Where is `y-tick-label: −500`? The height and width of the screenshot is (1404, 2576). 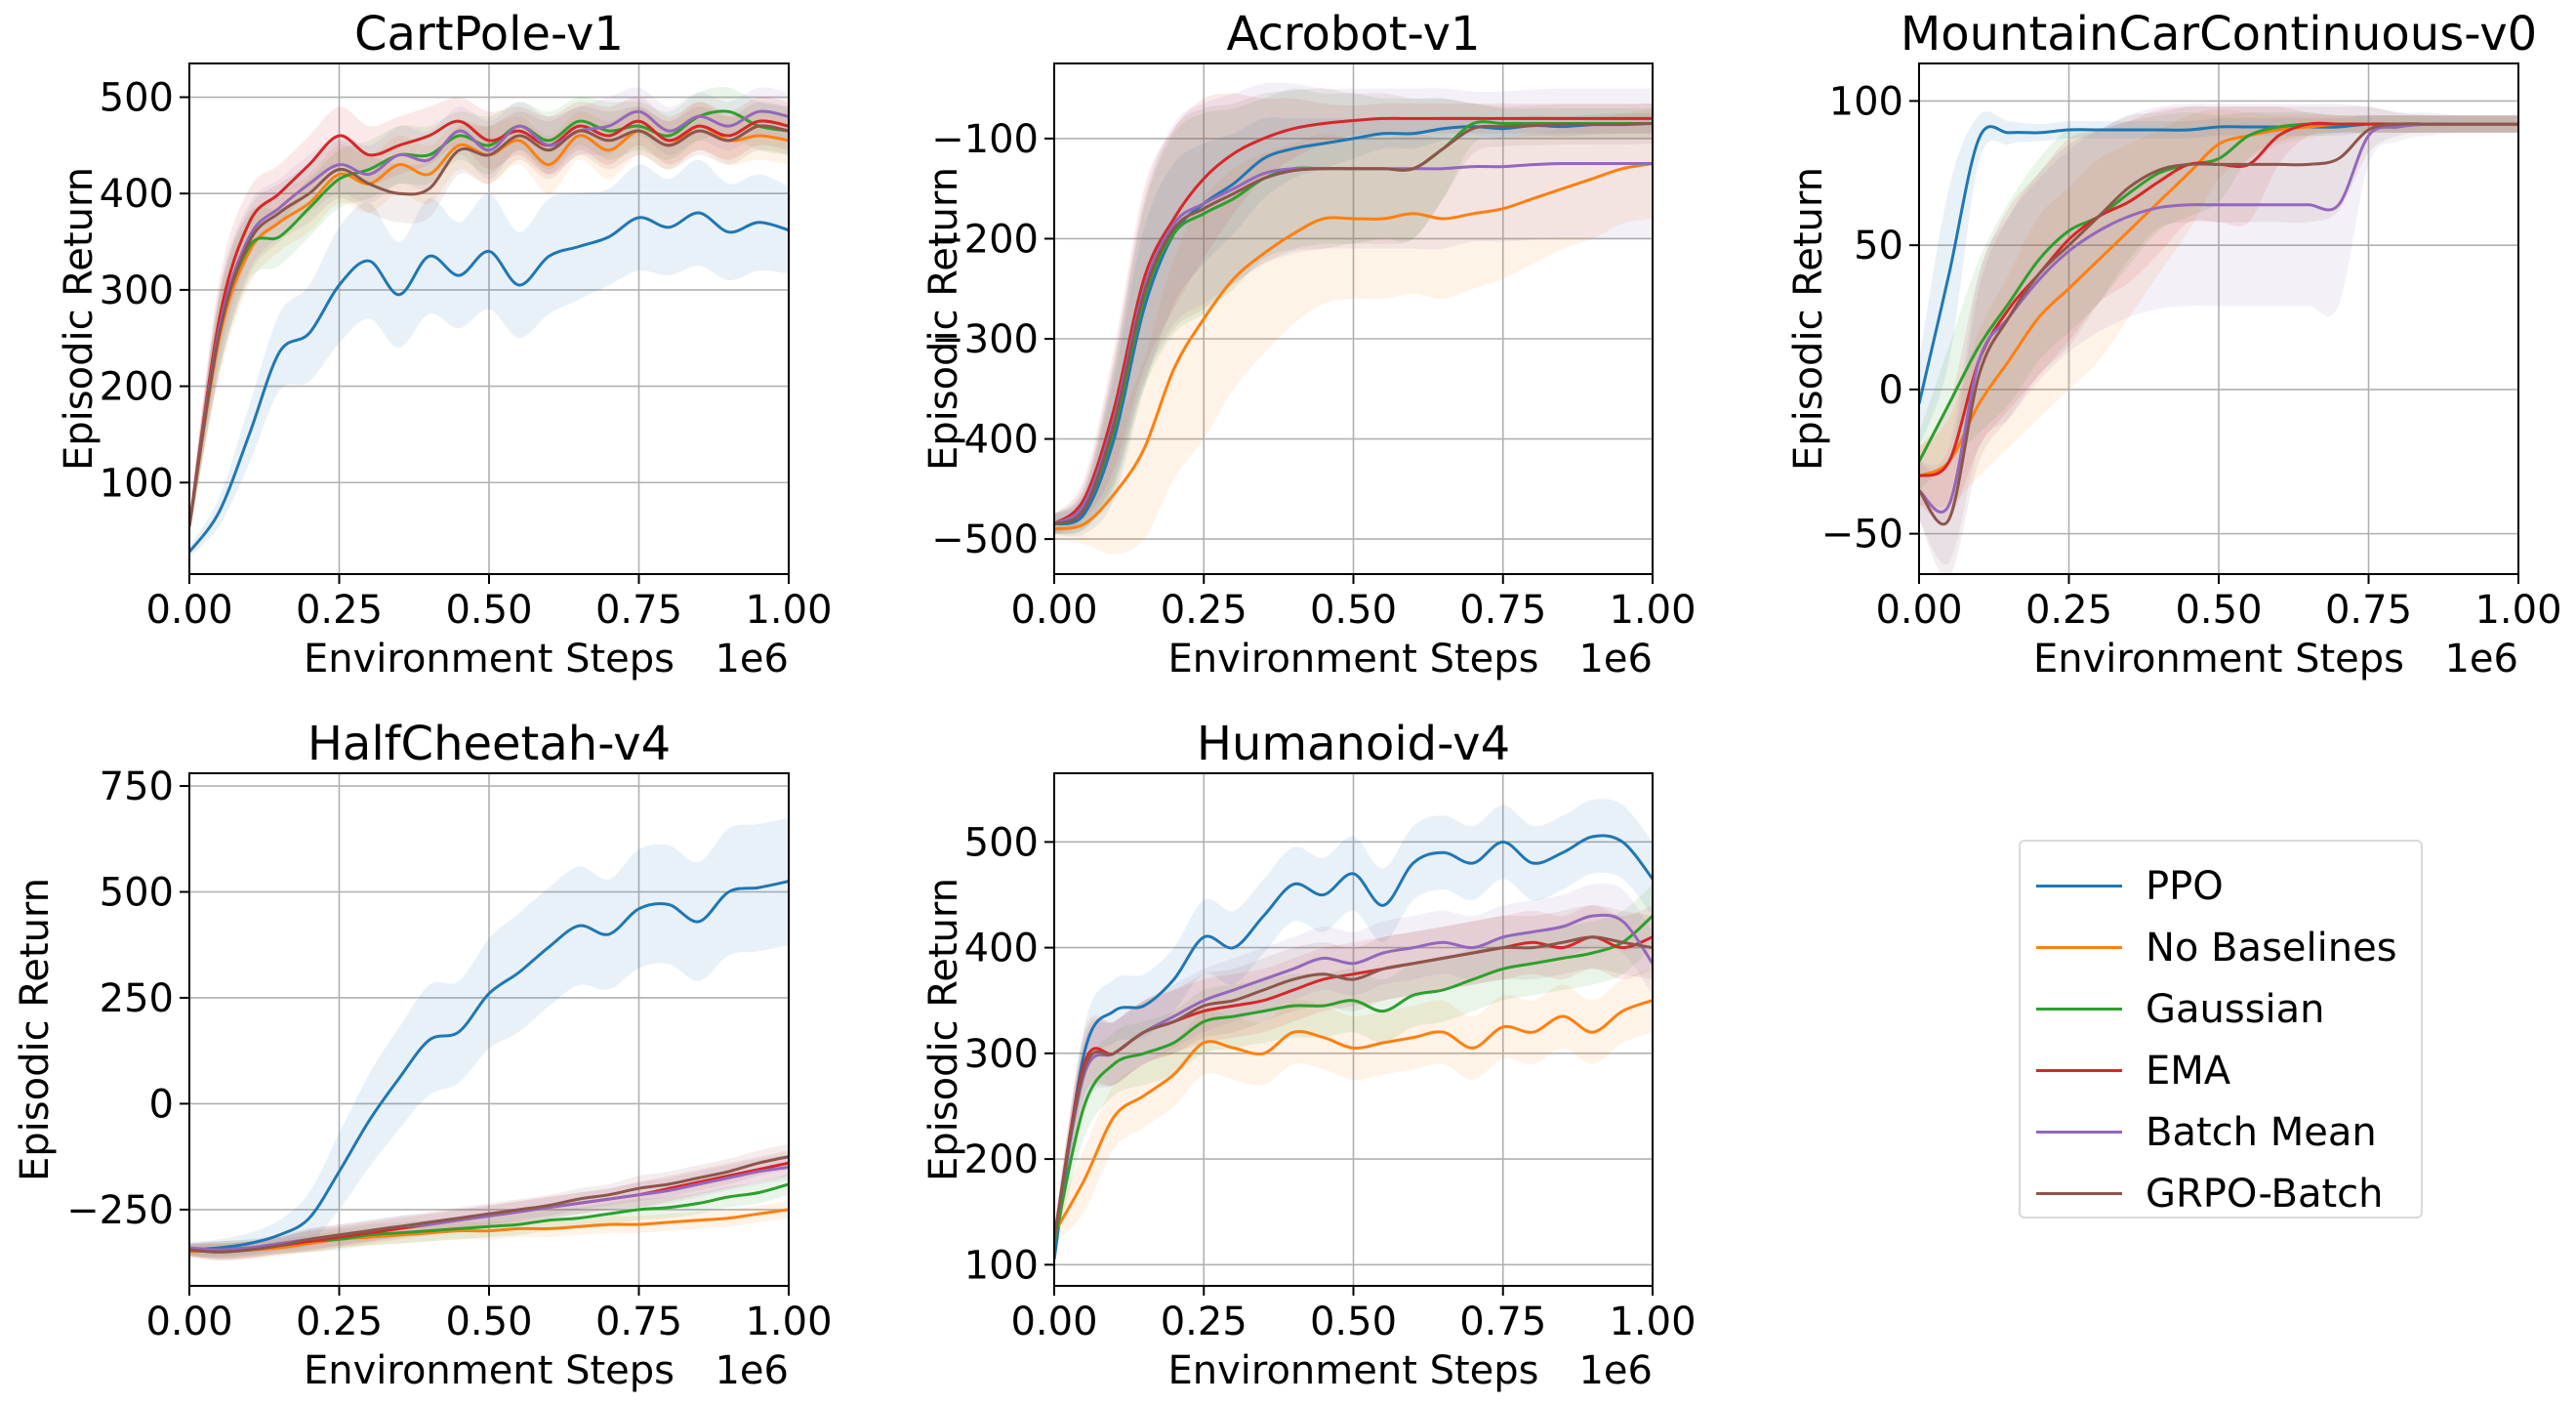 y-tick-label: −500 is located at coordinates (985, 539).